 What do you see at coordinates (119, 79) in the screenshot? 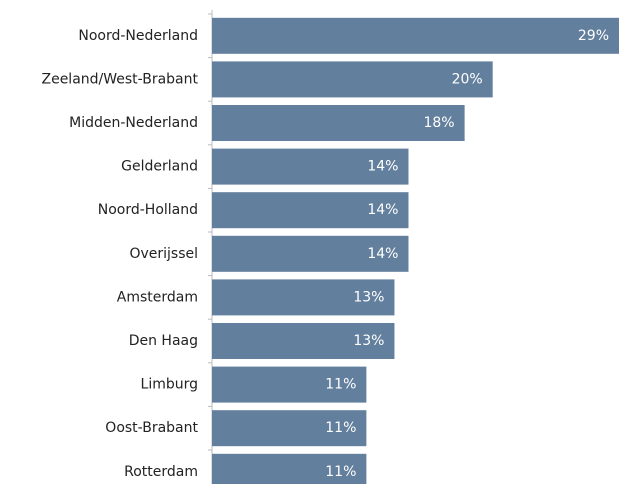
I see `category-label: Zeeland/West-Brabant` at bounding box center [119, 79].